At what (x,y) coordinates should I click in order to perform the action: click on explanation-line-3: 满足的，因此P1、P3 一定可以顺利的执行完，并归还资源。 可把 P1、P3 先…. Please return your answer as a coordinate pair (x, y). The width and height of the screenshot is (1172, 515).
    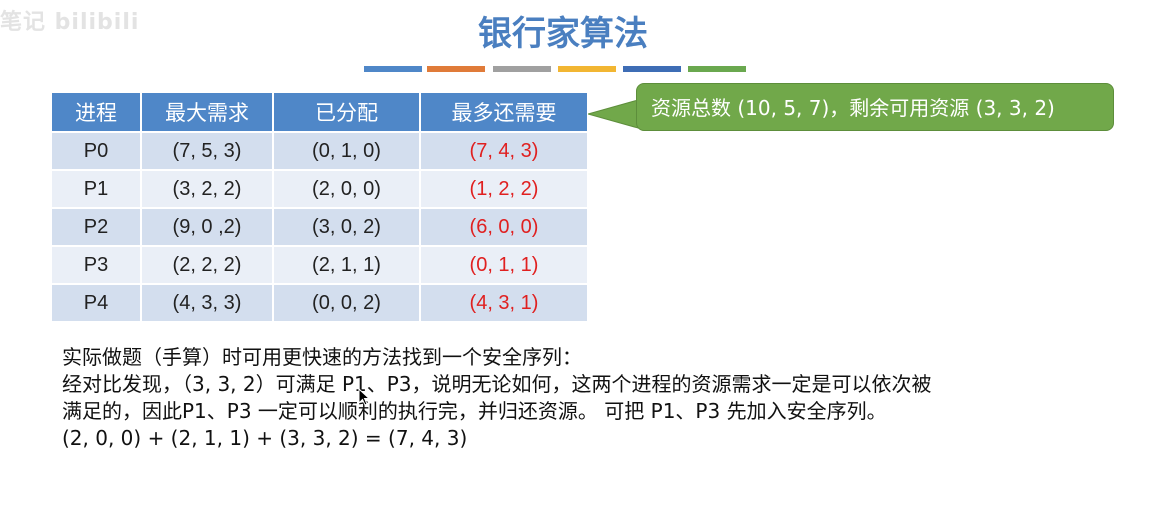
    Looking at the image, I should click on (474, 411).